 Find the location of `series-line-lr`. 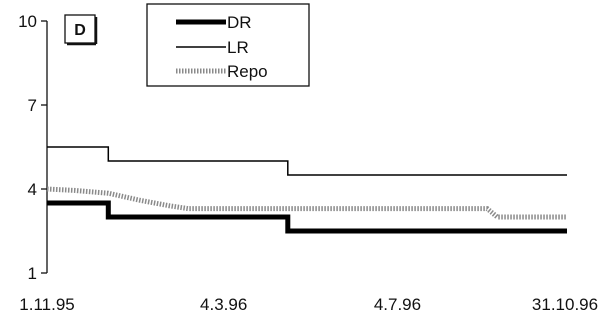

series-line-lr is located at coordinates (307, 161).